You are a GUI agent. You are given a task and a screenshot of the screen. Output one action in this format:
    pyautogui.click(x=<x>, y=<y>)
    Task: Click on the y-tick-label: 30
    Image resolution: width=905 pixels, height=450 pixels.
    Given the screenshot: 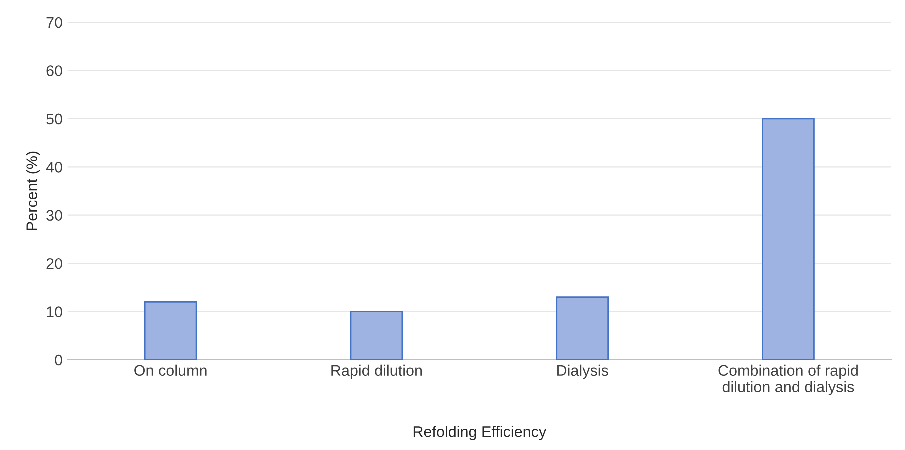 What is the action you would take?
    pyautogui.click(x=54, y=216)
    